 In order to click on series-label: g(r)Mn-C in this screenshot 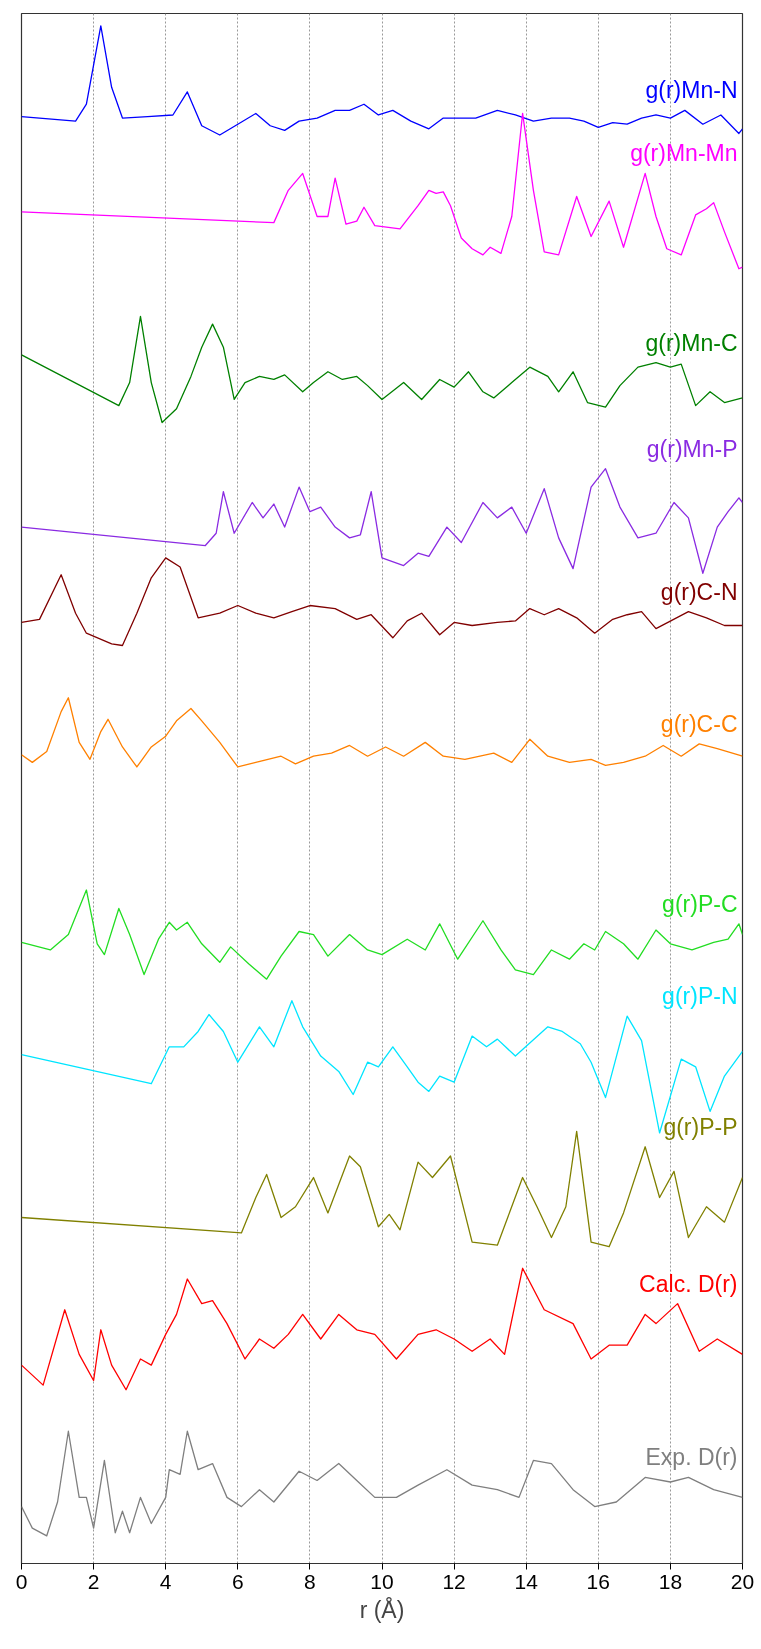, I will do `click(691, 342)`.